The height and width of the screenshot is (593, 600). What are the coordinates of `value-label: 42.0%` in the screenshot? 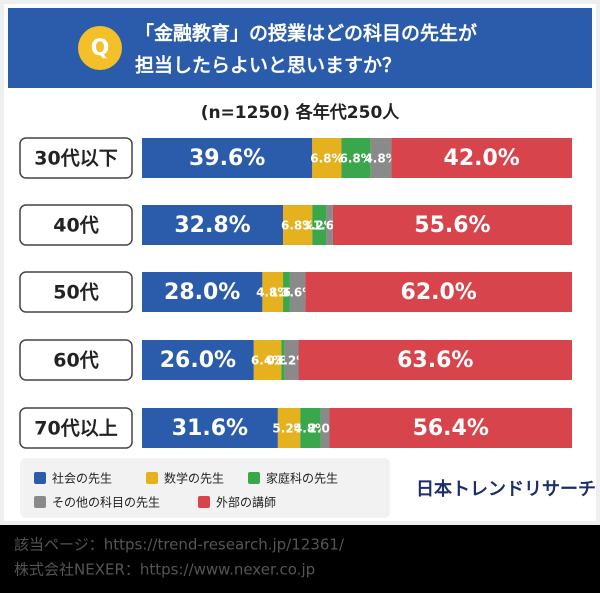 It's located at (482, 158).